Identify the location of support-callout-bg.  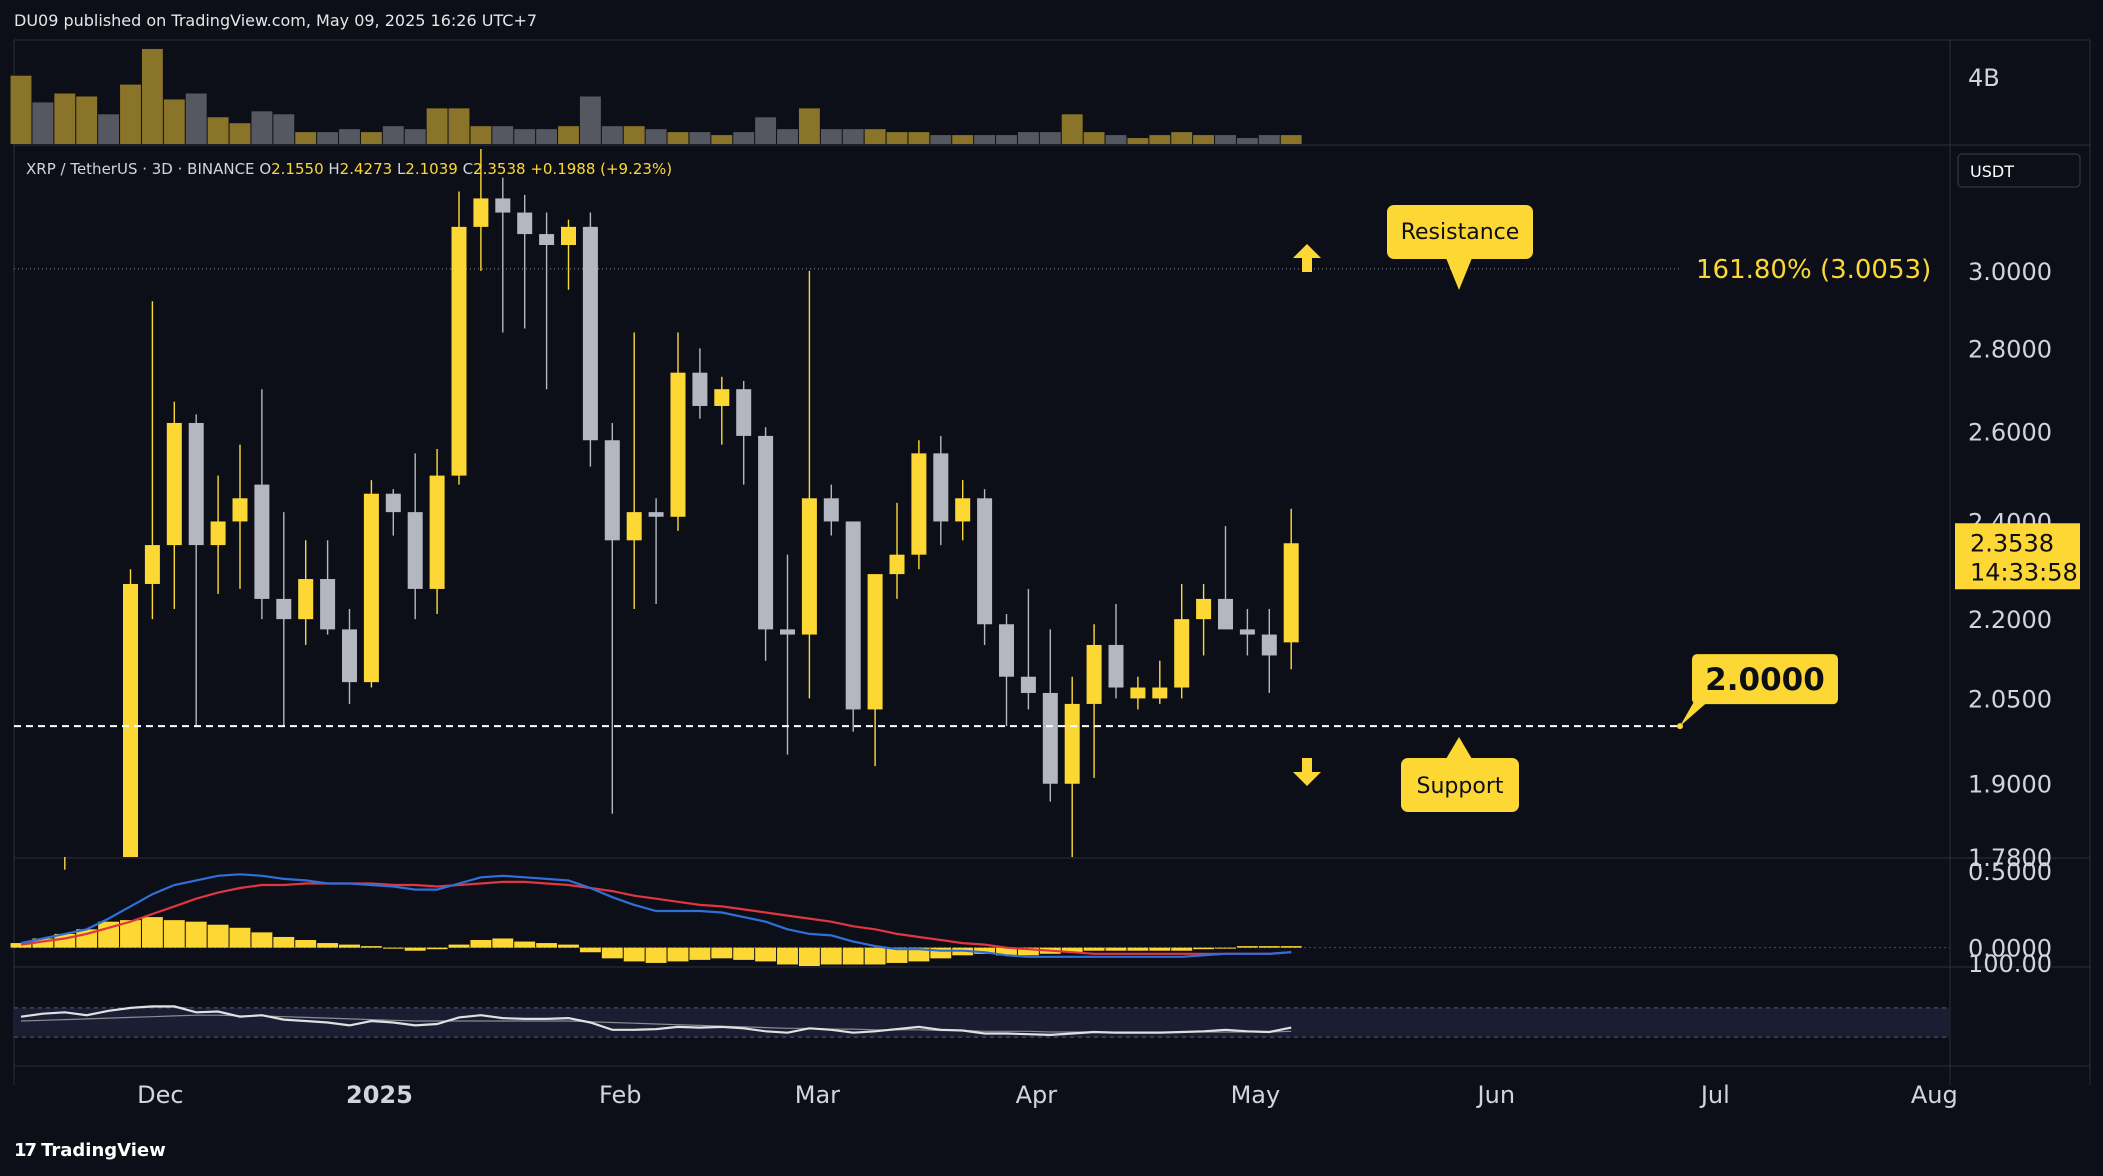
(1460, 785).